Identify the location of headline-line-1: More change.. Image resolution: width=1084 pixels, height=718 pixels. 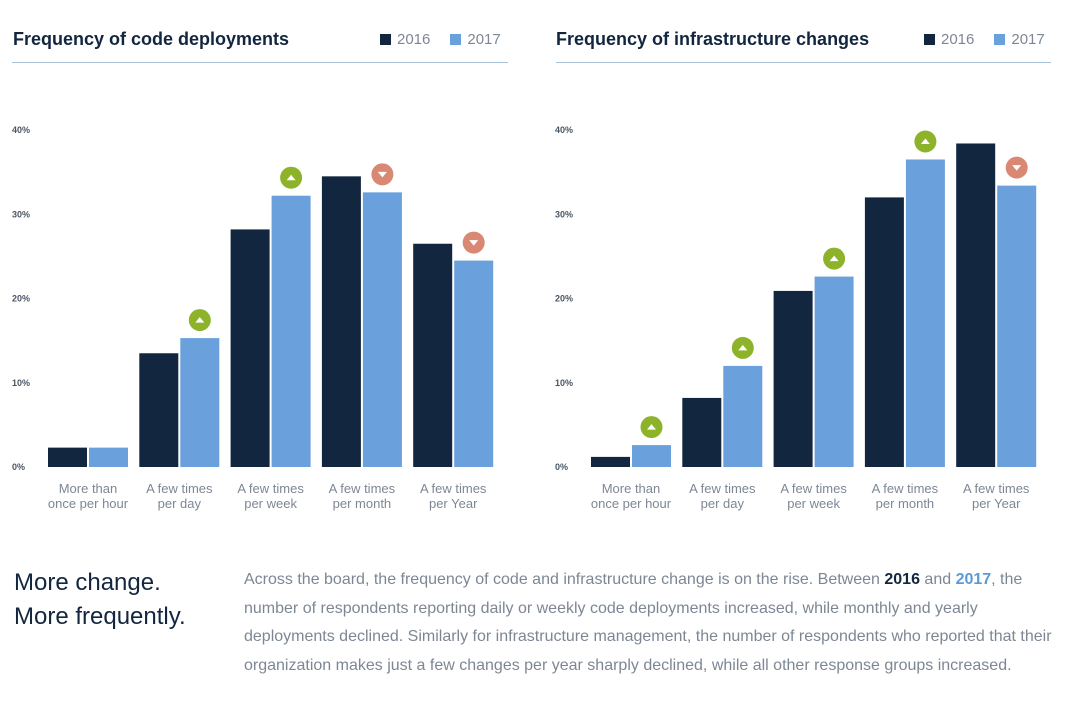
(87, 582).